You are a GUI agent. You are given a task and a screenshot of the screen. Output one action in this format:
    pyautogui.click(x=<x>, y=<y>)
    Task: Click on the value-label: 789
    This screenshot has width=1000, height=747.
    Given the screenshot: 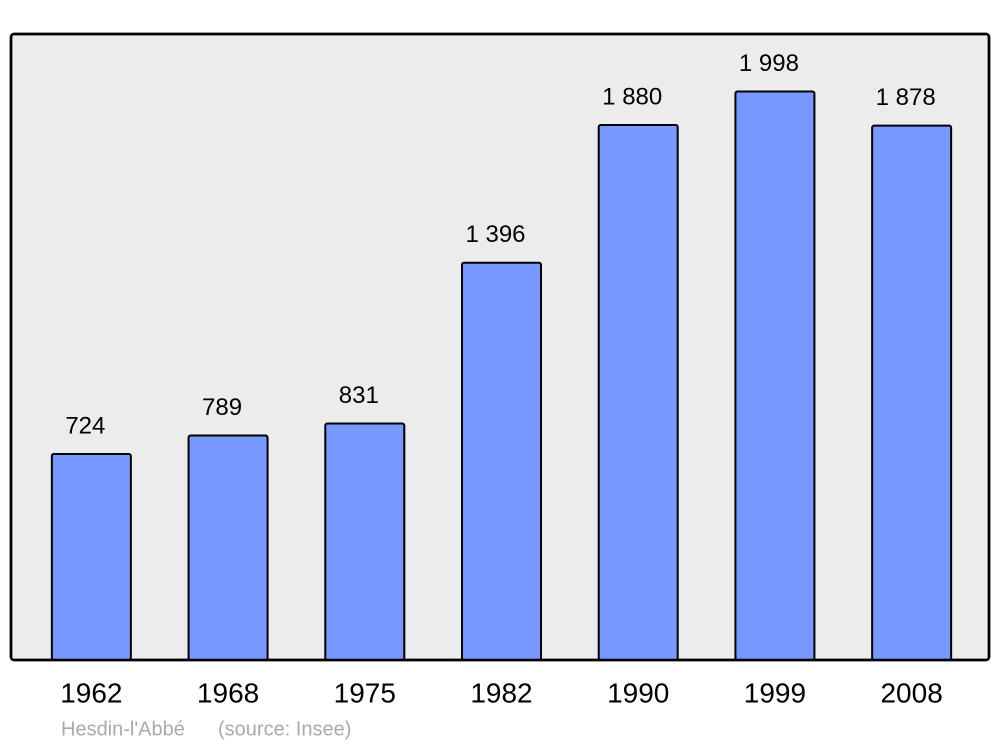 What is the action you would take?
    pyautogui.click(x=222, y=407)
    